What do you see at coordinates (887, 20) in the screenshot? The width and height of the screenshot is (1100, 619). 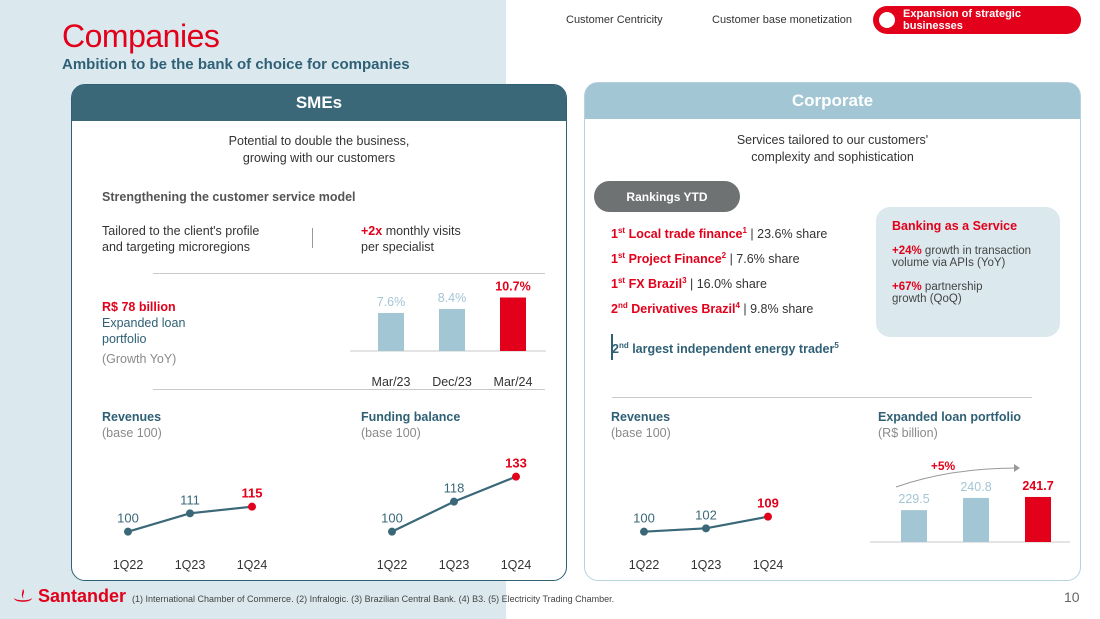 I see `active-tab-dot` at bounding box center [887, 20].